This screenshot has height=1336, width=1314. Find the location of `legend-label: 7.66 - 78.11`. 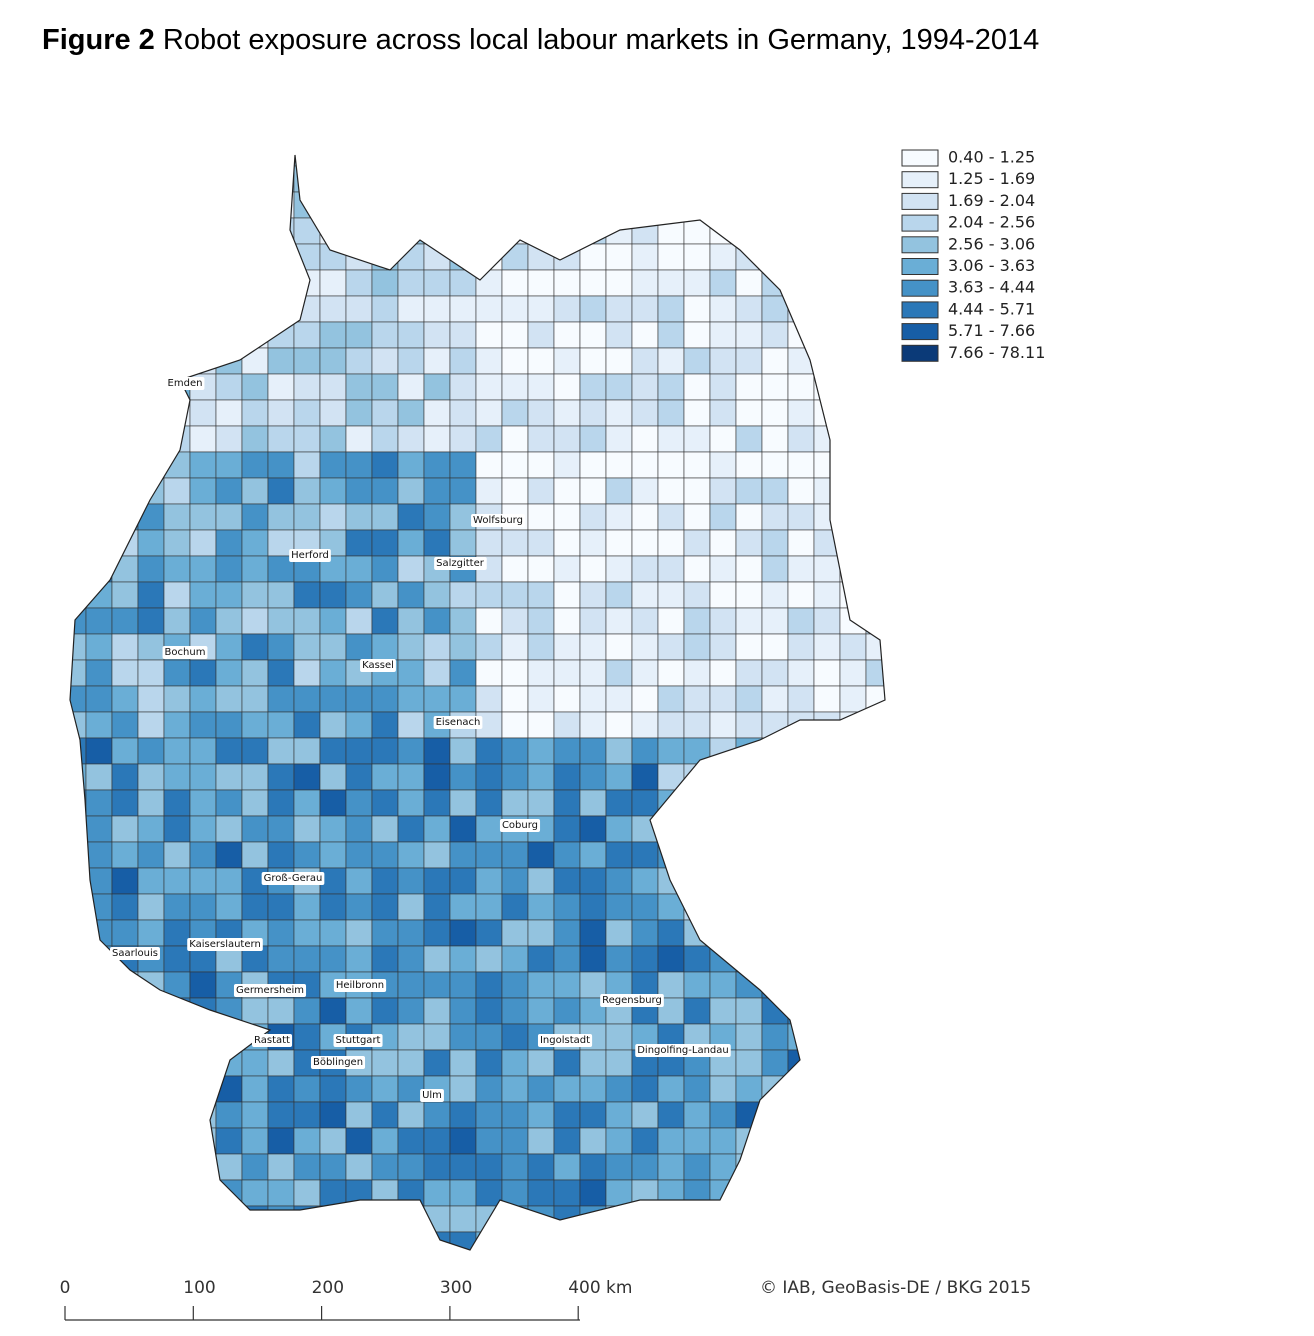

legend-label: 7.66 - 78.11 is located at coordinates (996, 352).